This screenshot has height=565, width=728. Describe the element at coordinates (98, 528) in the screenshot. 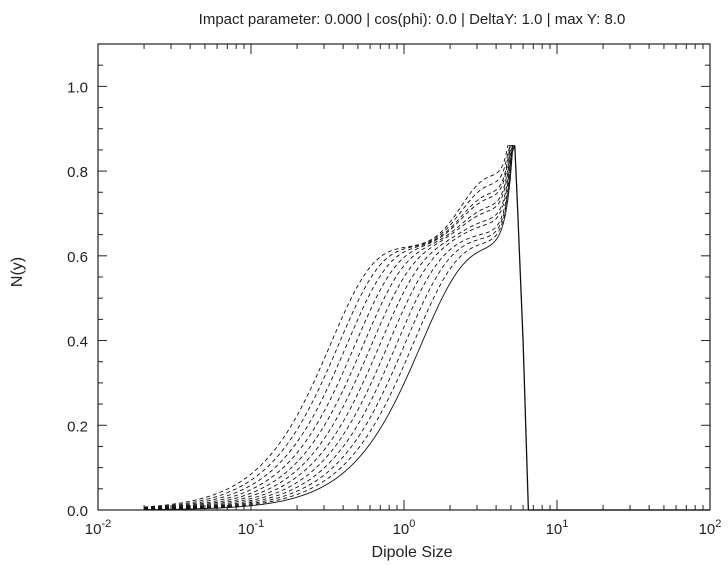

I see `x-tick-label: 10⁻²` at that location.